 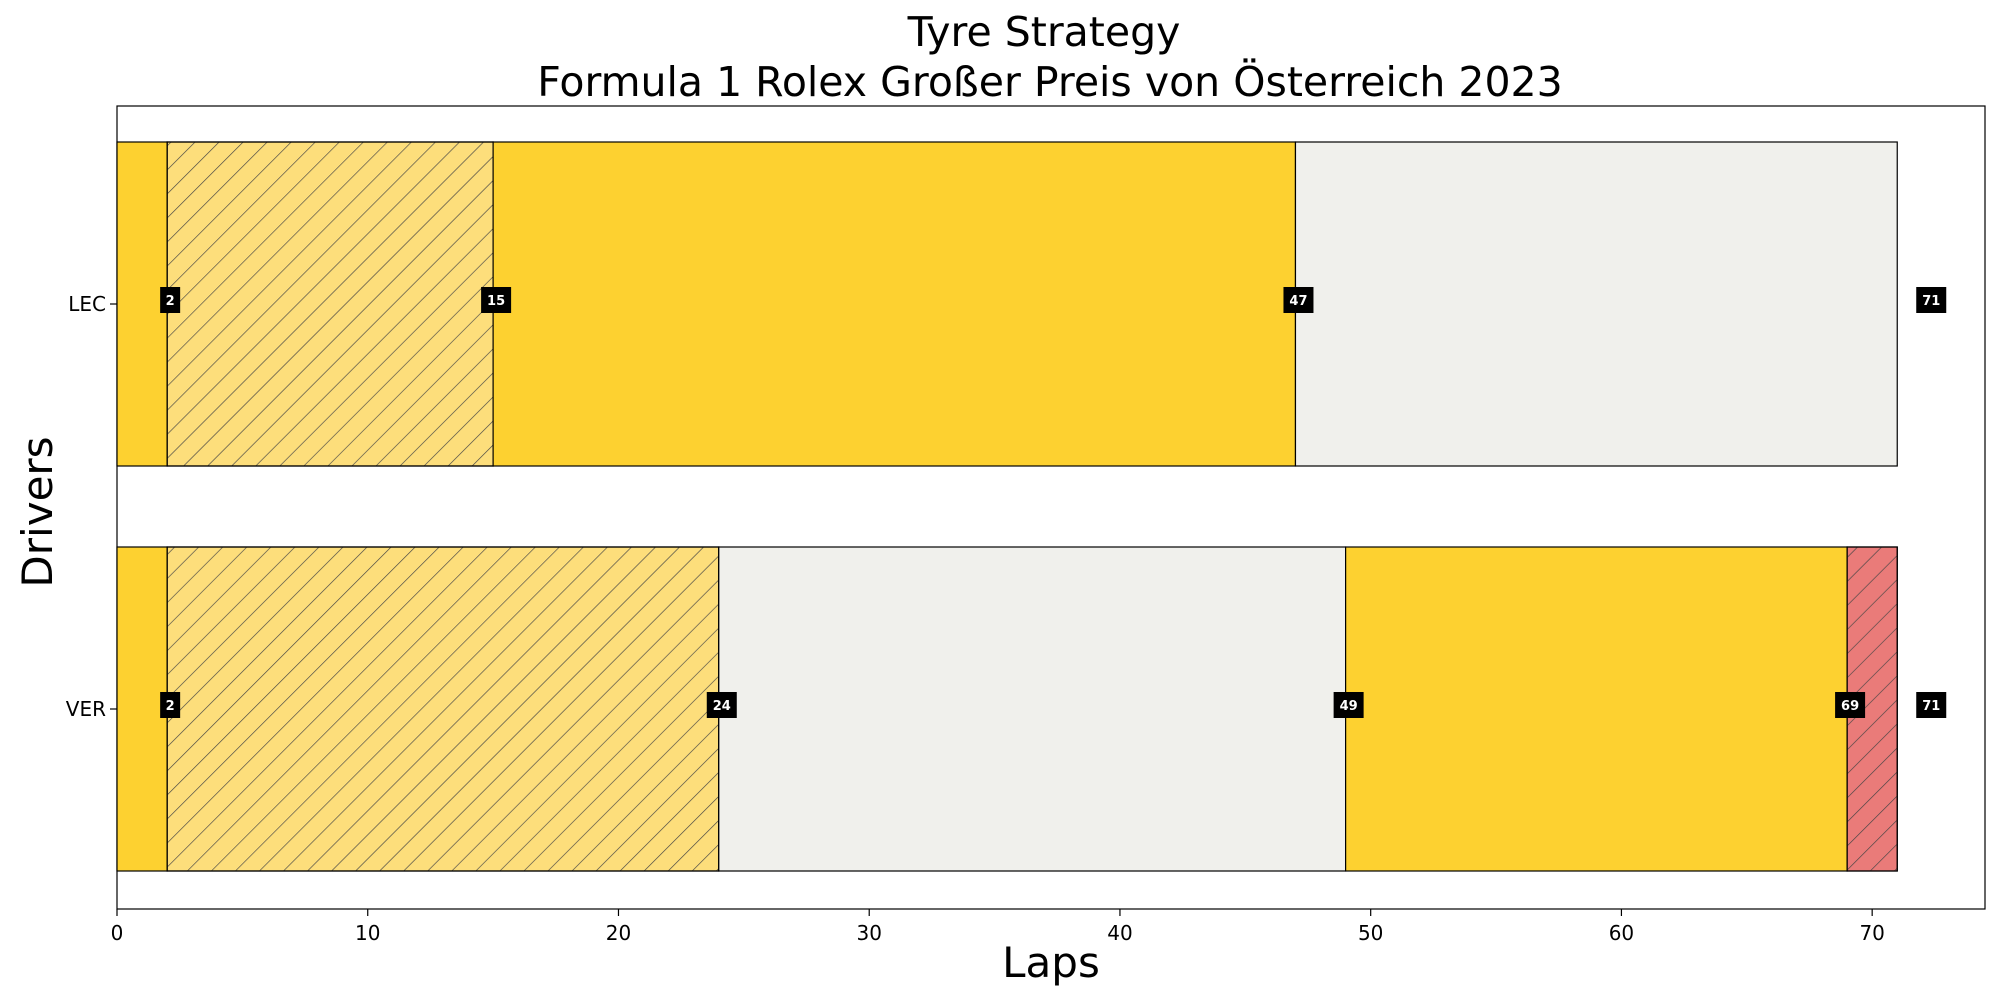 I want to click on lap-tag-ver-1: 2, so click(x=170, y=706).